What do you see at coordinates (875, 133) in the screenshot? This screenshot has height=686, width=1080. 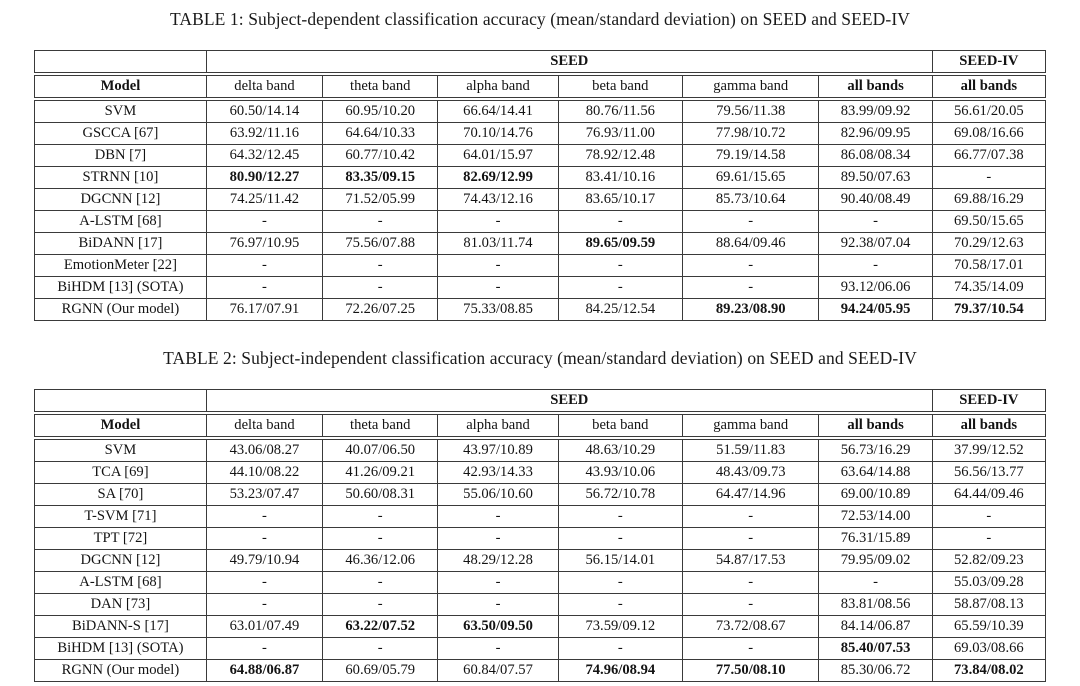 I see `value-cell: 82.96/09.95` at bounding box center [875, 133].